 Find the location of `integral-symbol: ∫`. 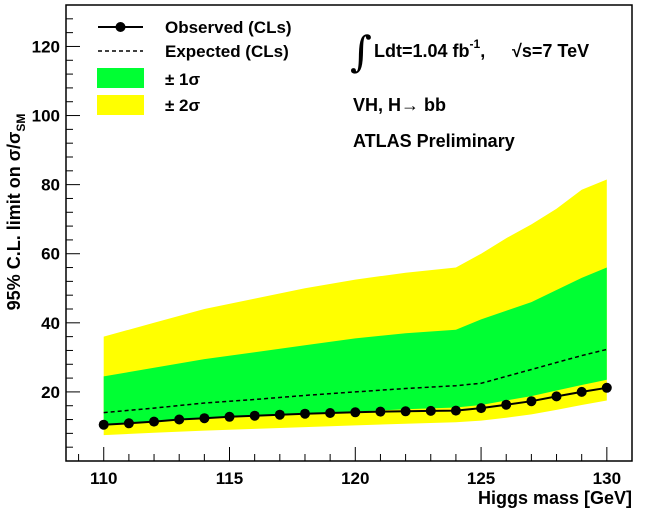

integral-symbol: ∫ is located at coordinates (361, 51).